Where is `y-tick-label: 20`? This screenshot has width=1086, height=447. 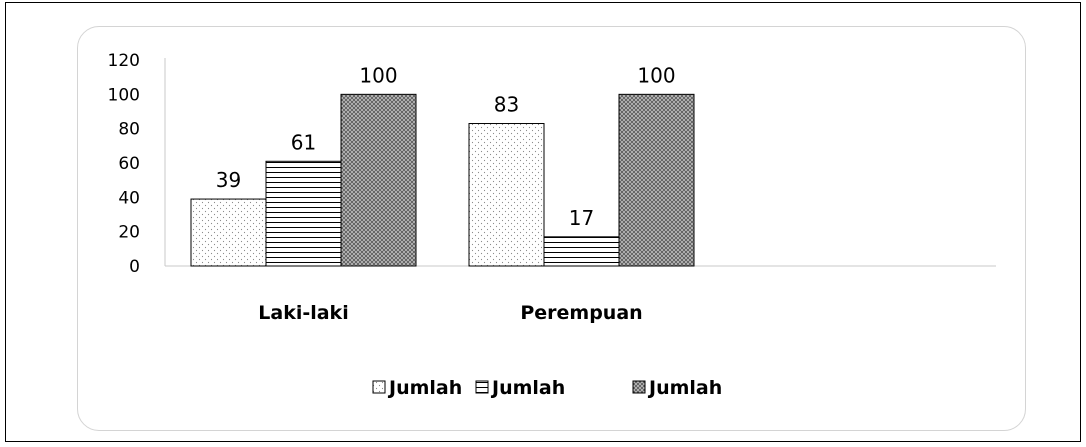 y-tick-label: 20 is located at coordinates (129, 233).